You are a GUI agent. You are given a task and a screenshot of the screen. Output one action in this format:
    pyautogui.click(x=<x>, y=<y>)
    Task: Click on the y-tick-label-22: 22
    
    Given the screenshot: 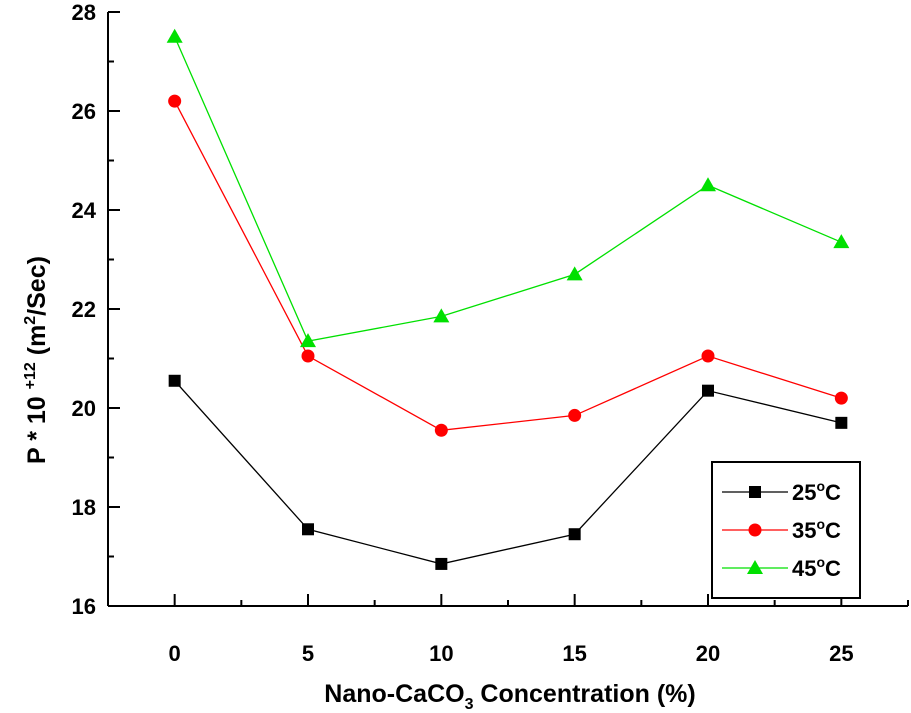 What is the action you would take?
    pyautogui.click(x=84, y=309)
    